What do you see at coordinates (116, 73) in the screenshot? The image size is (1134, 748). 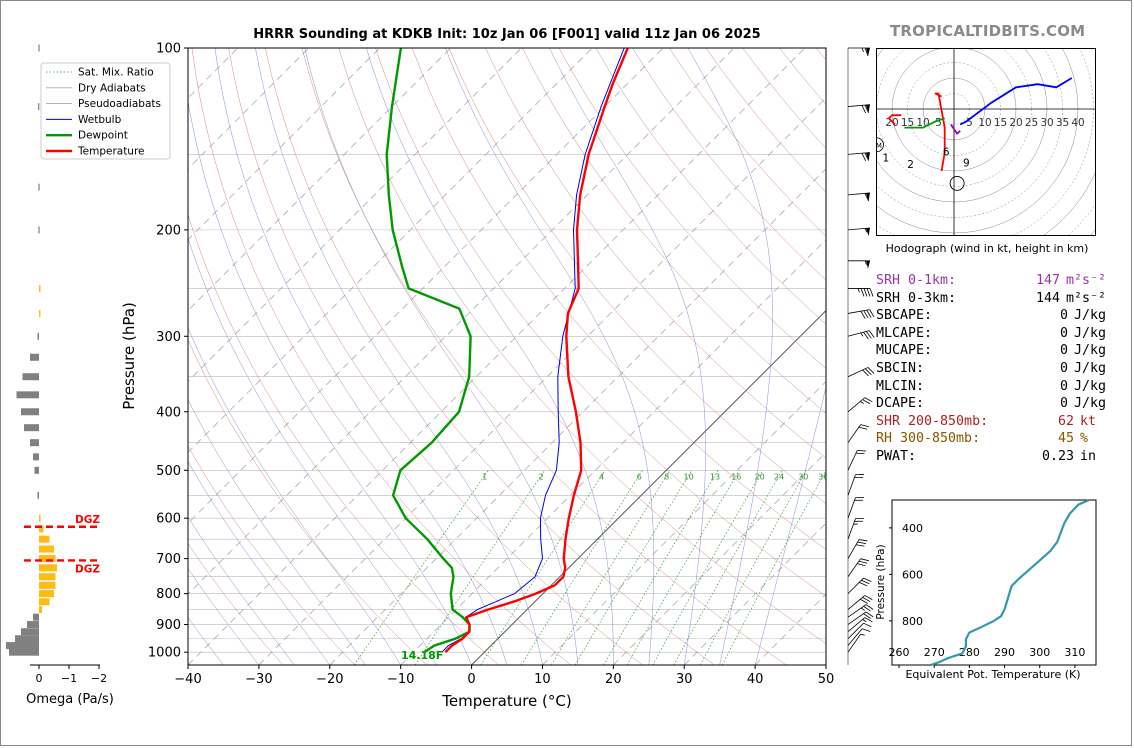 I see `legend-entry: Sat. Mix. Ratio` at bounding box center [116, 73].